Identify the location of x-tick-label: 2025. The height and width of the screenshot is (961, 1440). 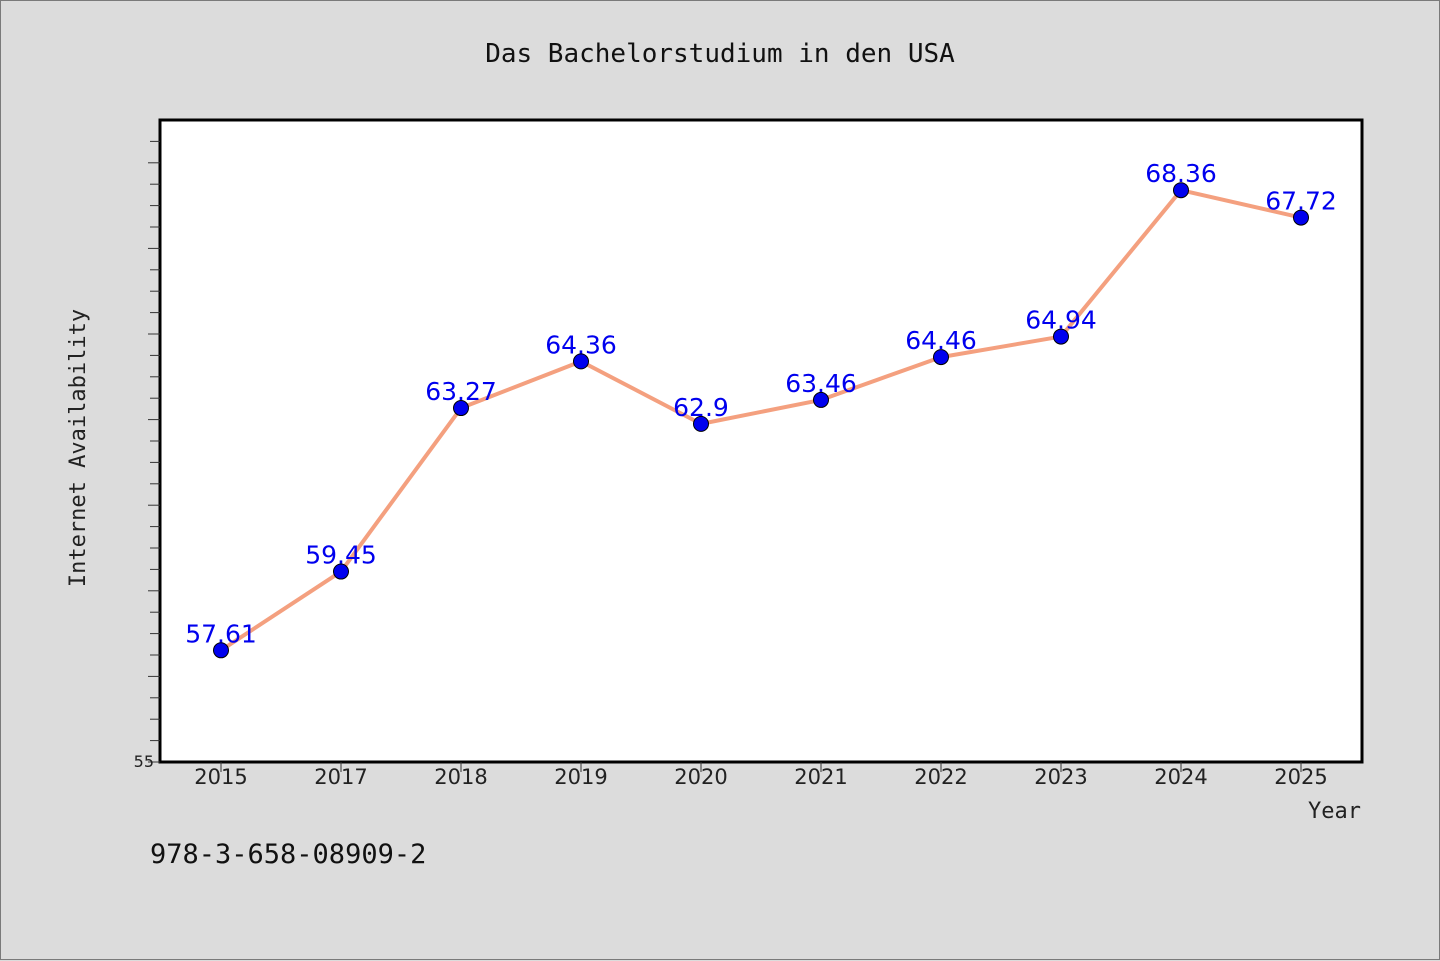
(1300, 777).